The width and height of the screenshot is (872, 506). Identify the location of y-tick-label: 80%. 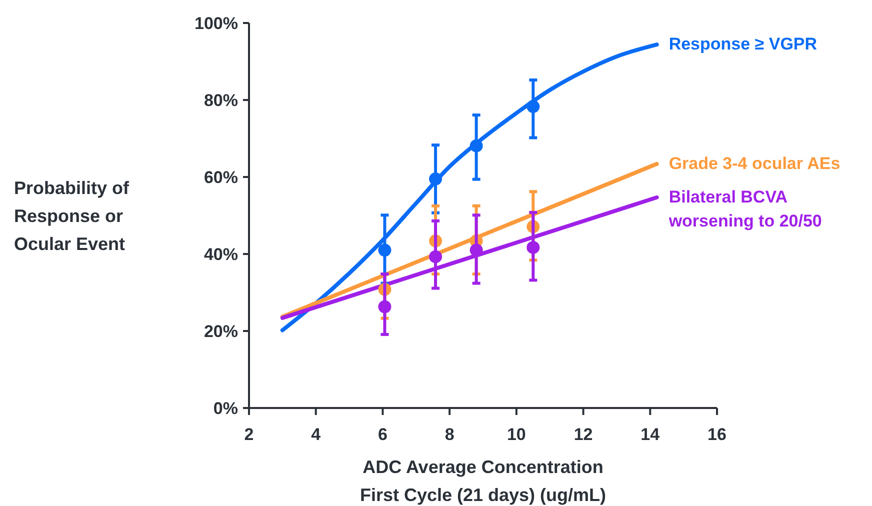
(221, 100).